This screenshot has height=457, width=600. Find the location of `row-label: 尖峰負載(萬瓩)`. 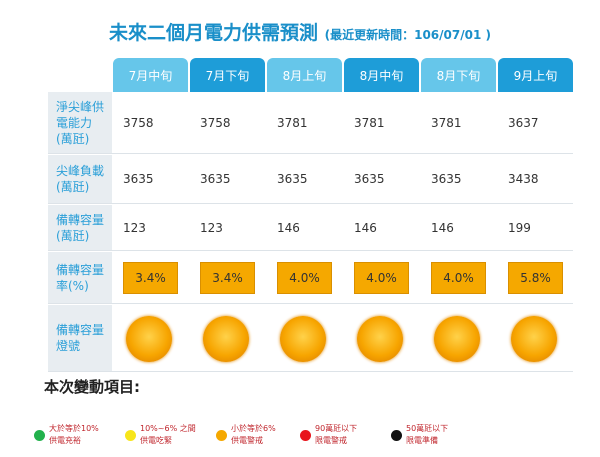

row-label: 尖峰負載(萬瓩) is located at coordinates (80, 179).